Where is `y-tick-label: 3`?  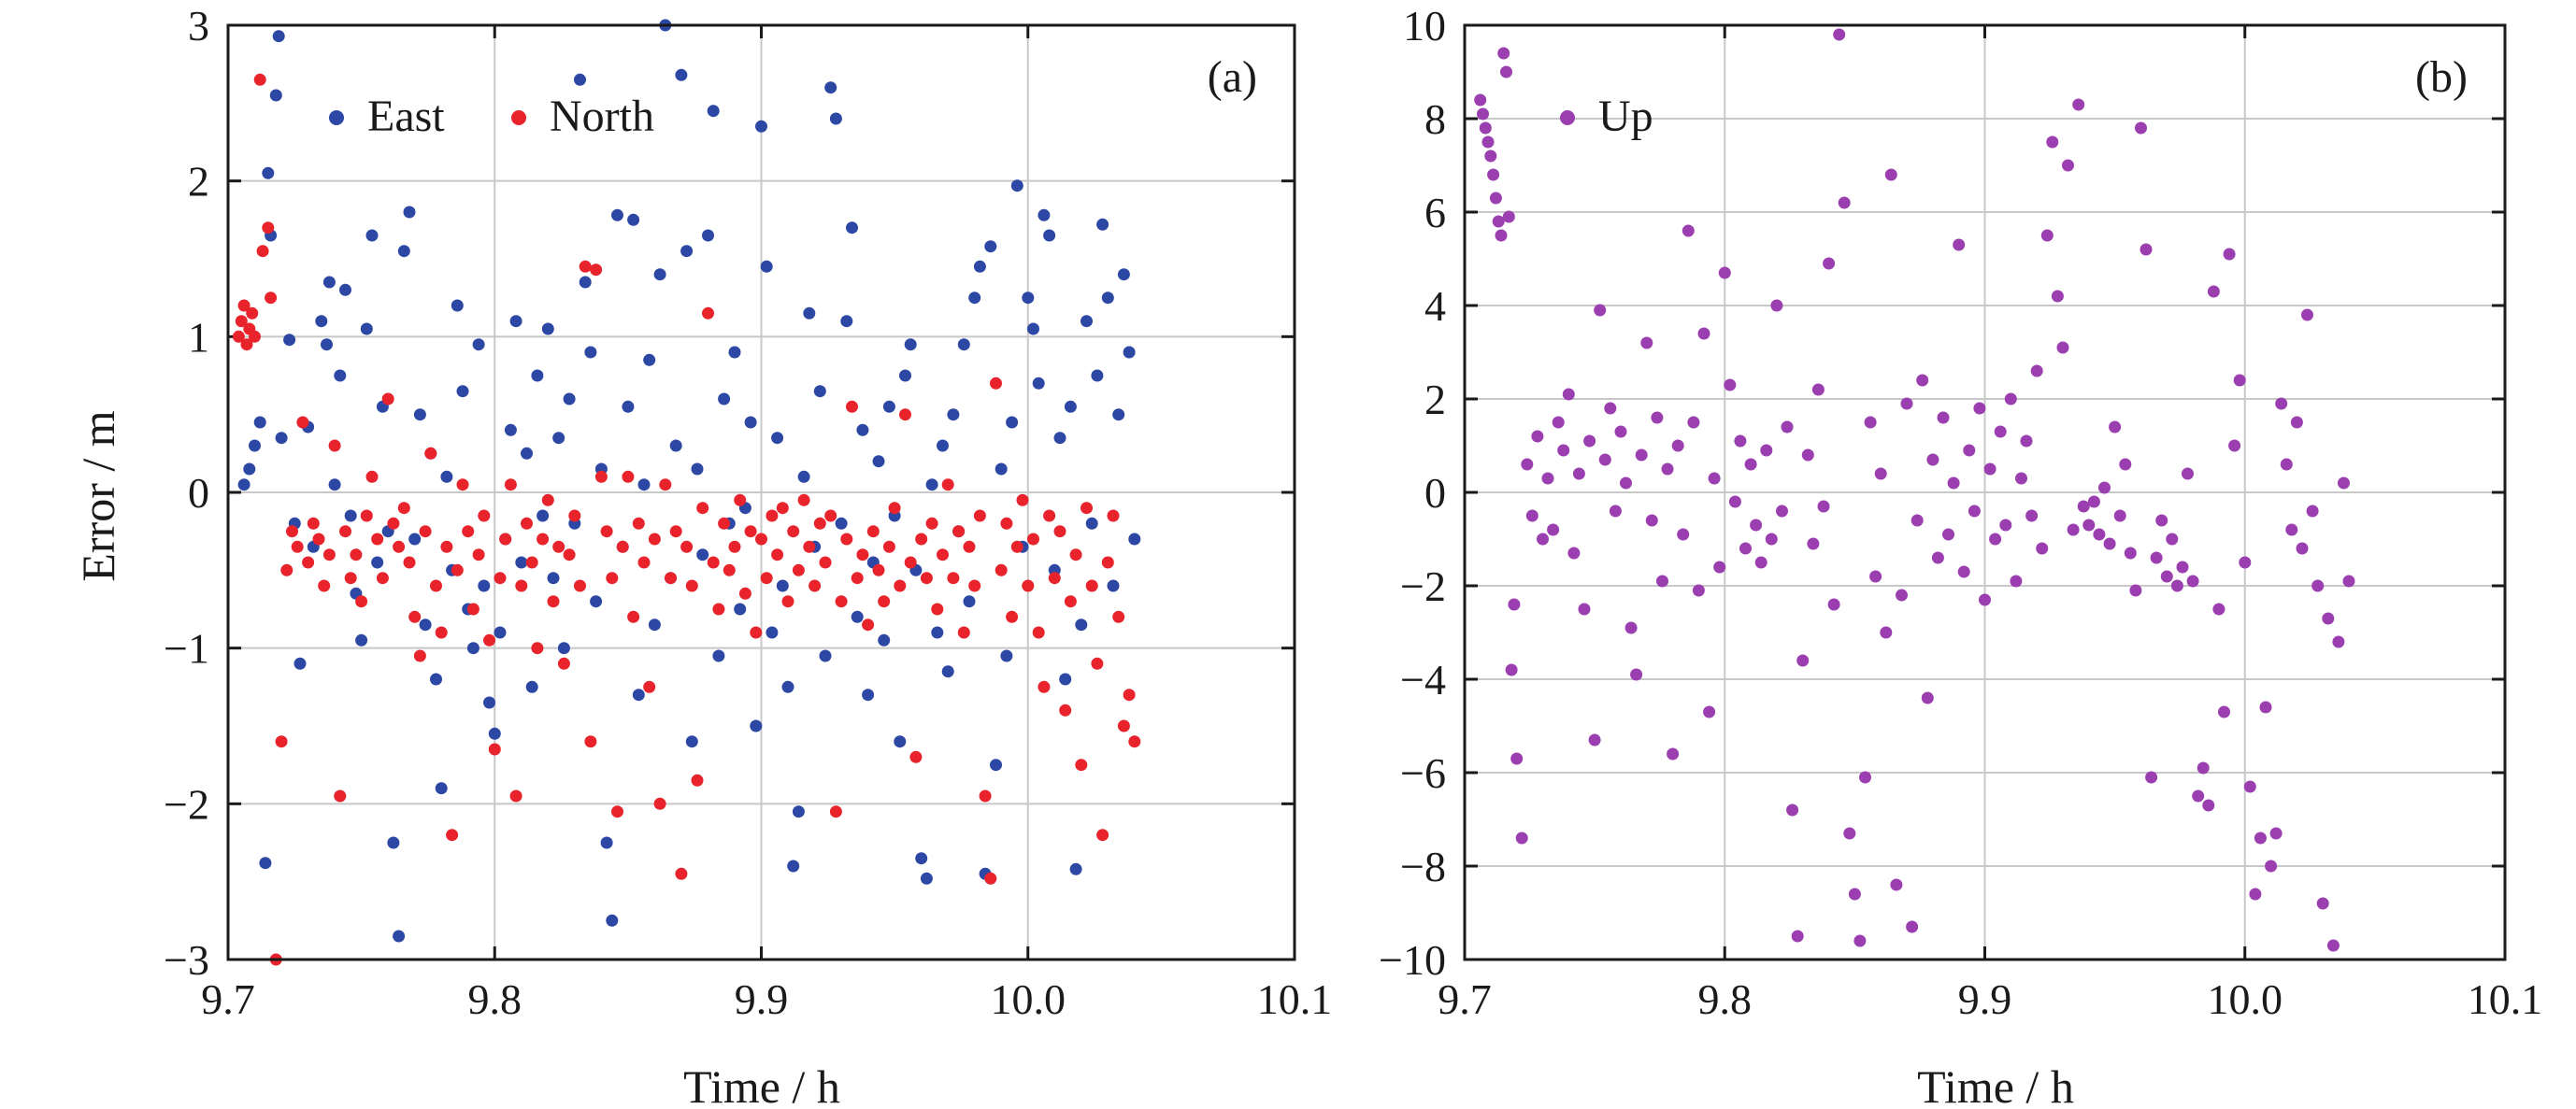
y-tick-label: 3 is located at coordinates (198, 26).